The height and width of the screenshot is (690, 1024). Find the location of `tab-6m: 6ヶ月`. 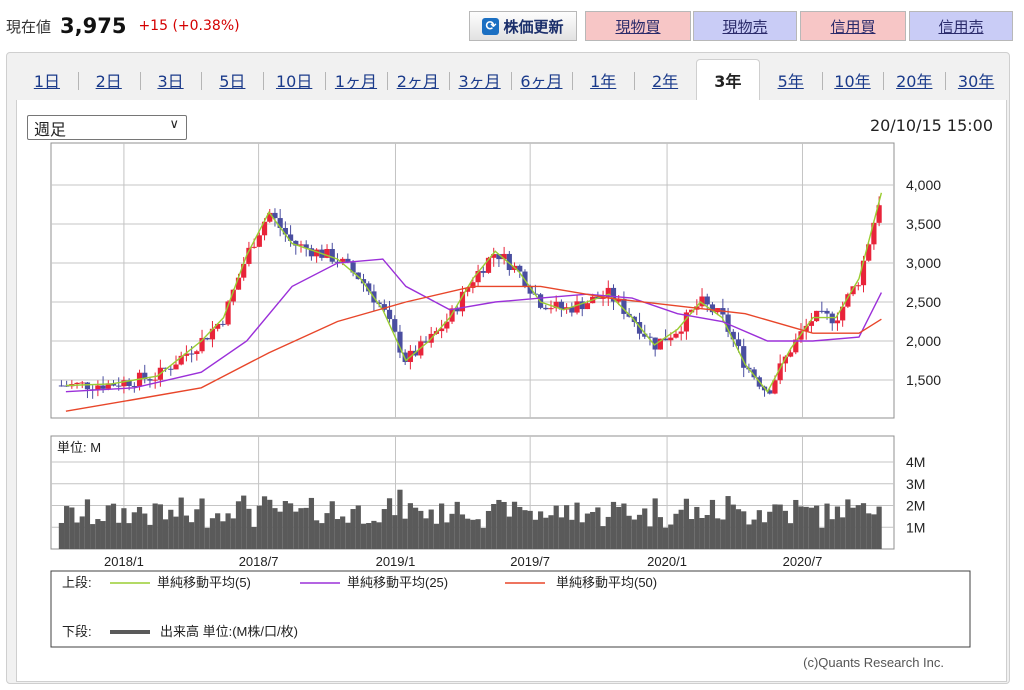

tab-6m: 6ヶ月 is located at coordinates (541, 80).